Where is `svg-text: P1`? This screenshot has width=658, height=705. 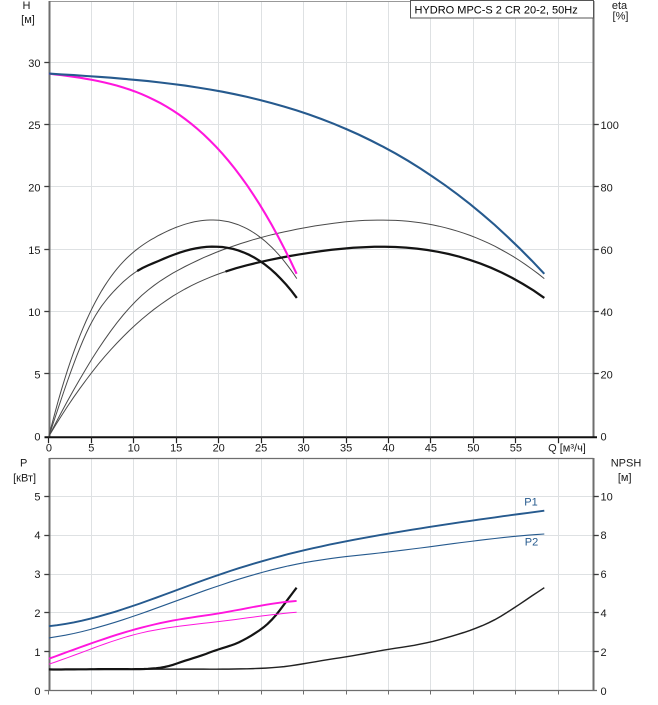 svg-text: P1 is located at coordinates (530, 503).